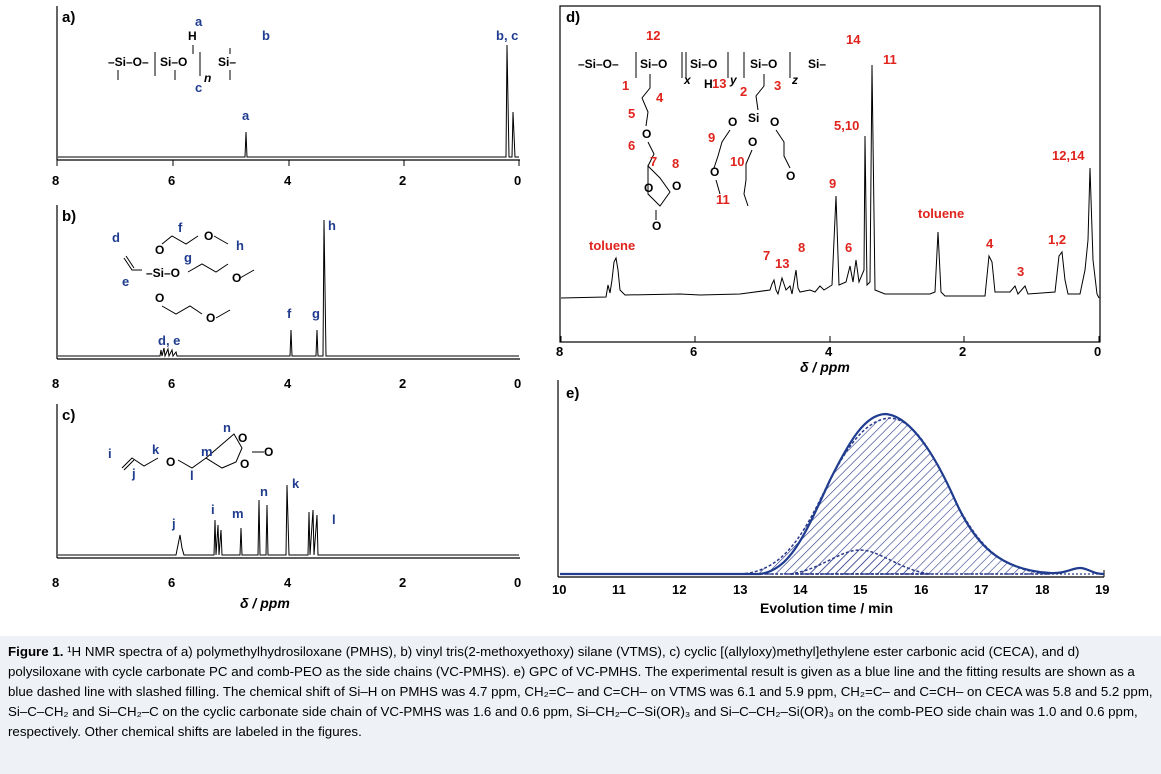 Image resolution: width=1161 pixels, height=774 pixels. Describe the element at coordinates (207, 451) in the screenshot. I see `svg-text: m` at that location.